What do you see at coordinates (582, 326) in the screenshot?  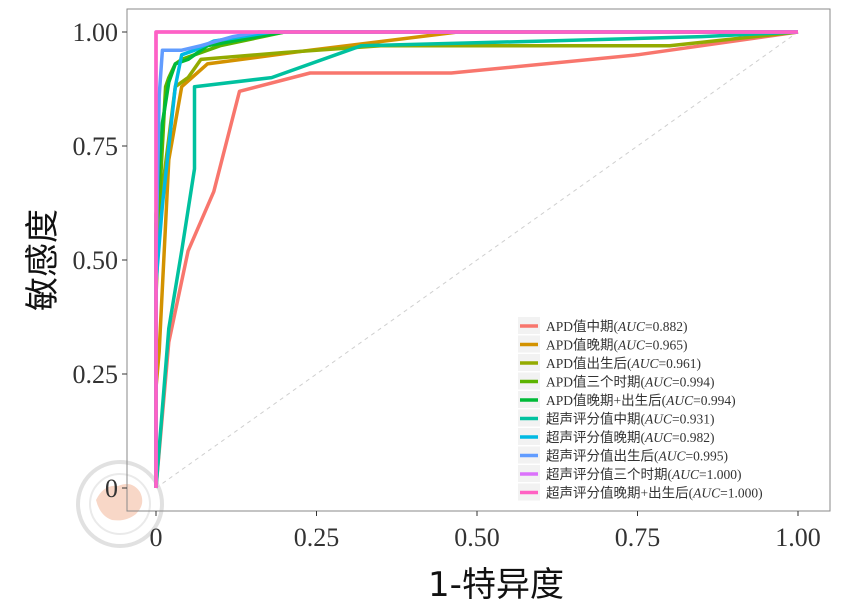 I see `legend-label-main: APD值中期(` at bounding box center [582, 326].